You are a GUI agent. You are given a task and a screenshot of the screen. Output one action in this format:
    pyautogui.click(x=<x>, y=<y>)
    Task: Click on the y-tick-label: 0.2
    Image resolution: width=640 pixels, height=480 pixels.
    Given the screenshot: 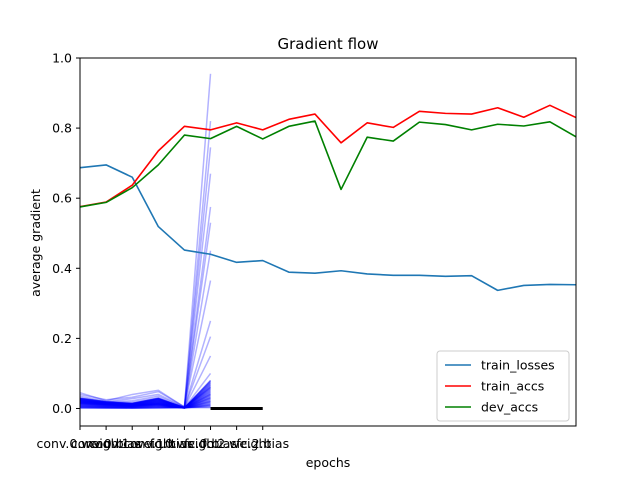 What is the action you would take?
    pyautogui.click(x=62, y=338)
    